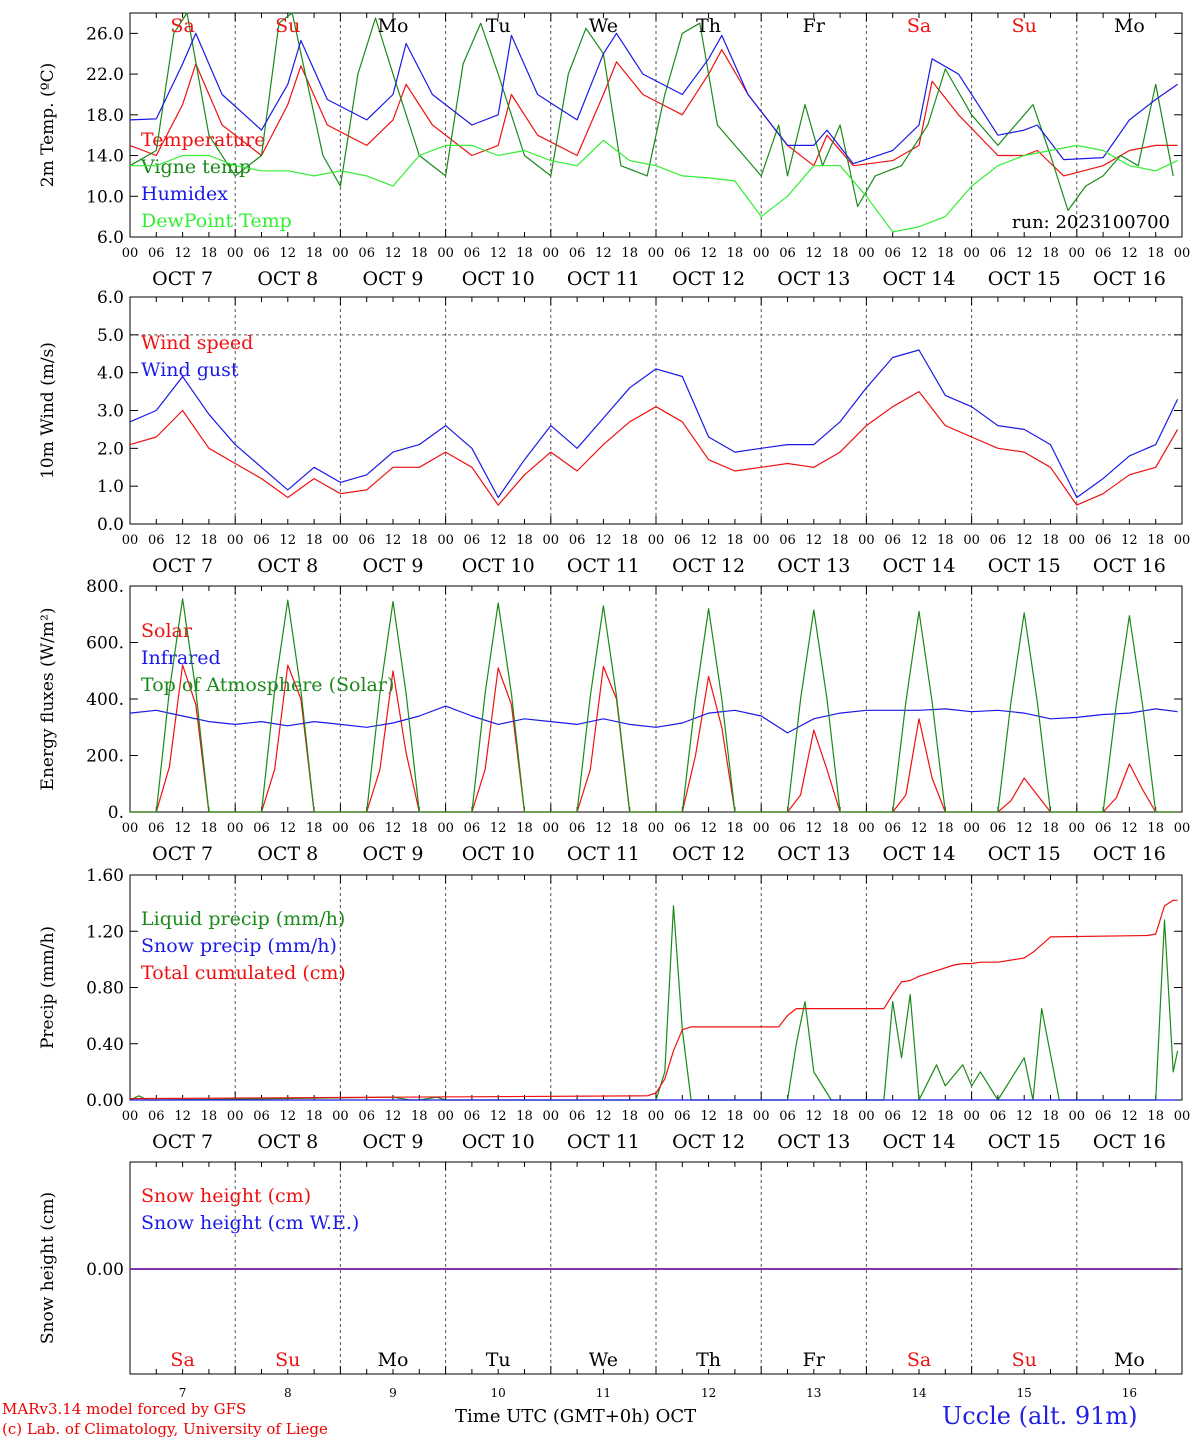 This screenshot has width=1194, height=1440. What do you see at coordinates (814, 26) in the screenshot?
I see `day-name-label: Fr` at bounding box center [814, 26].